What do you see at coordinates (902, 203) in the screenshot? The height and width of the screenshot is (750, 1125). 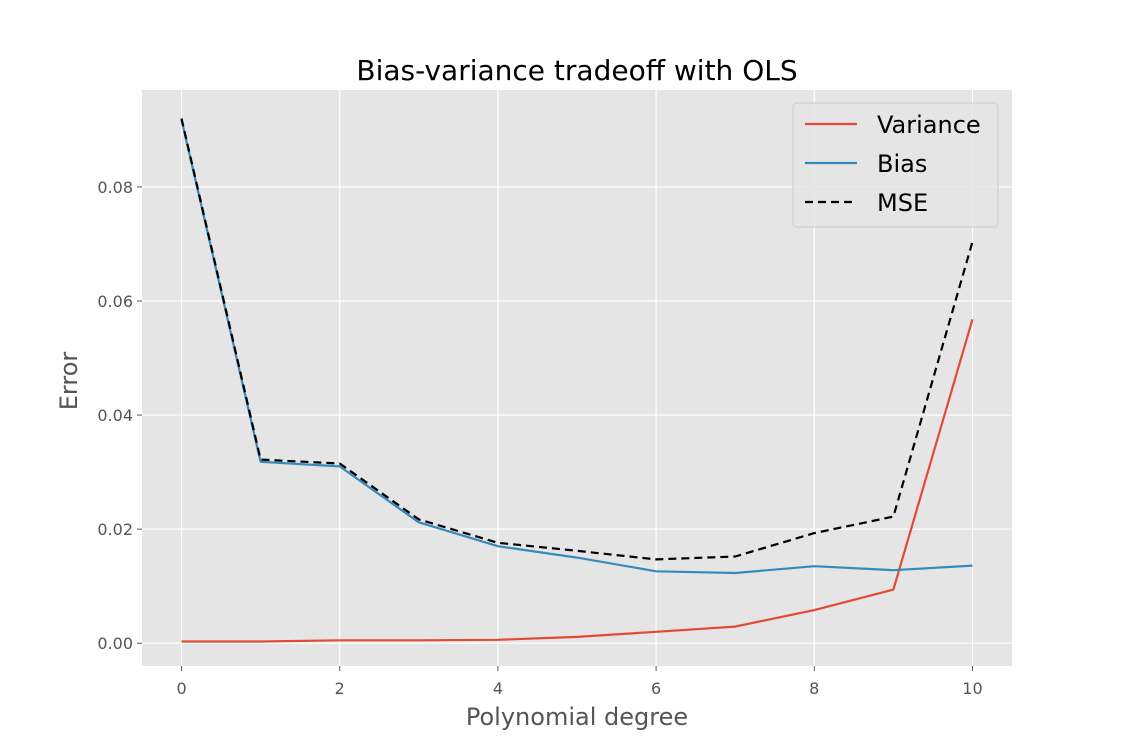 I see `legend-label-mse: MSE` at bounding box center [902, 203].